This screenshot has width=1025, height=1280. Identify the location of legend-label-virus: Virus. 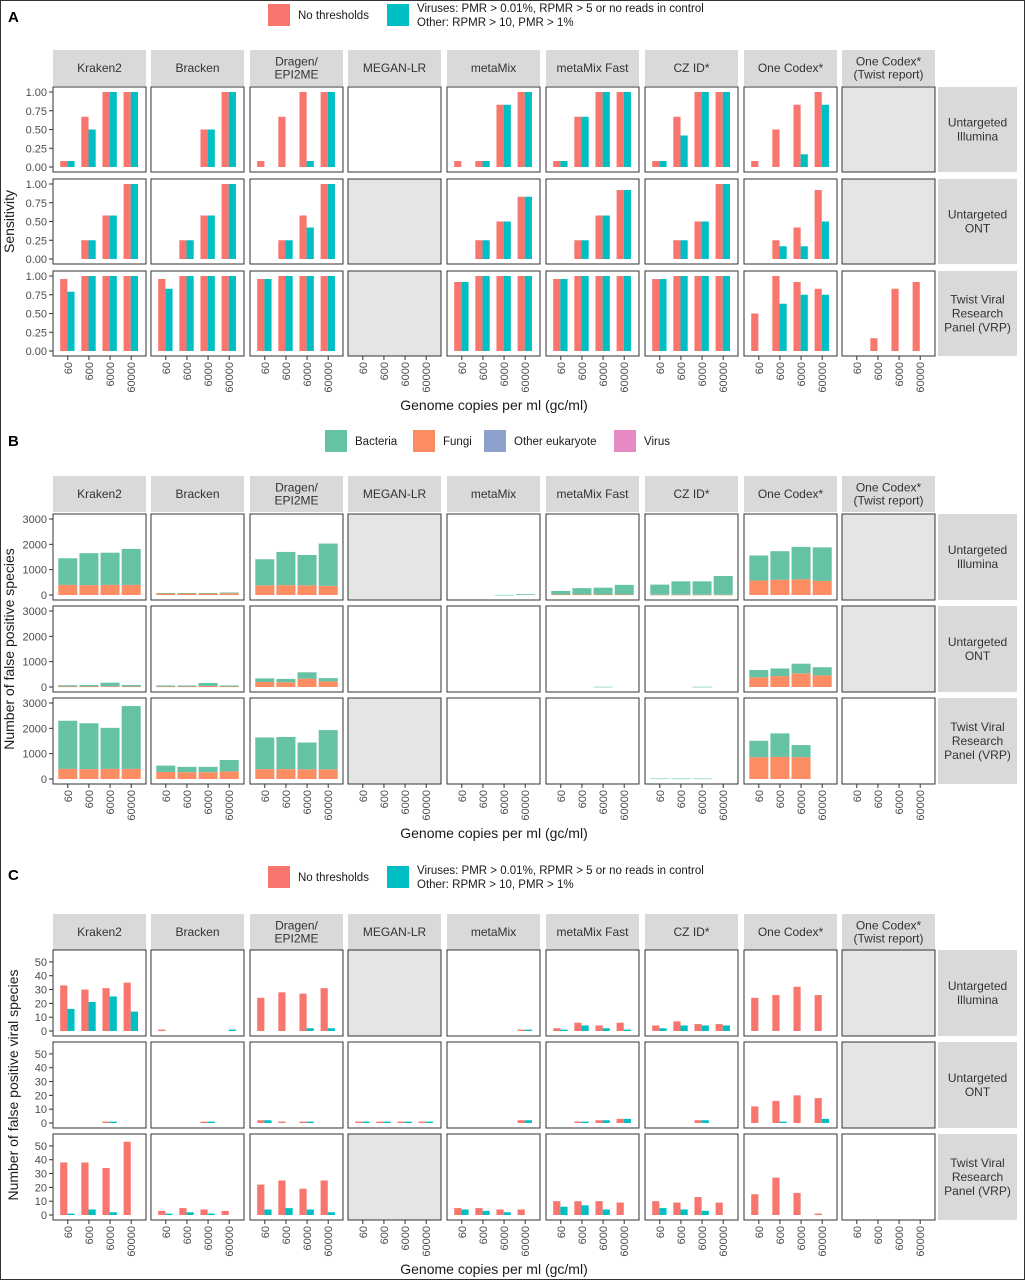
(657, 442).